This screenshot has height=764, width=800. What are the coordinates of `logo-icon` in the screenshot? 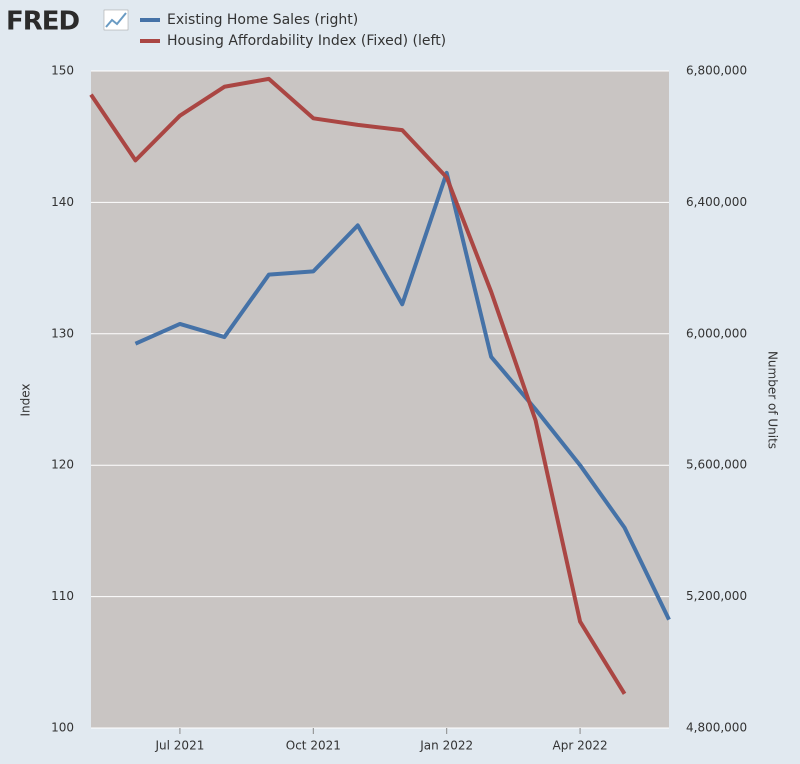 It's located at (116, 20).